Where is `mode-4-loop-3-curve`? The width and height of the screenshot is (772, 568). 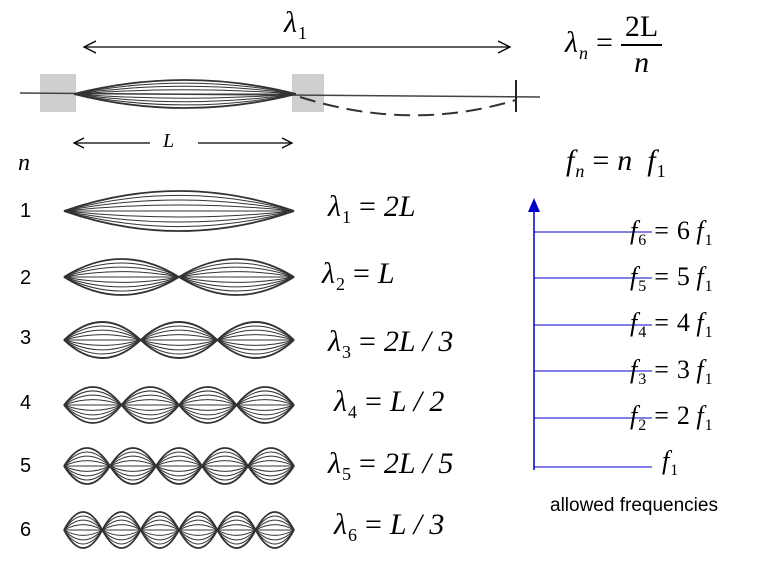 mode-4-loop-3-curve is located at coordinates (207, 412).